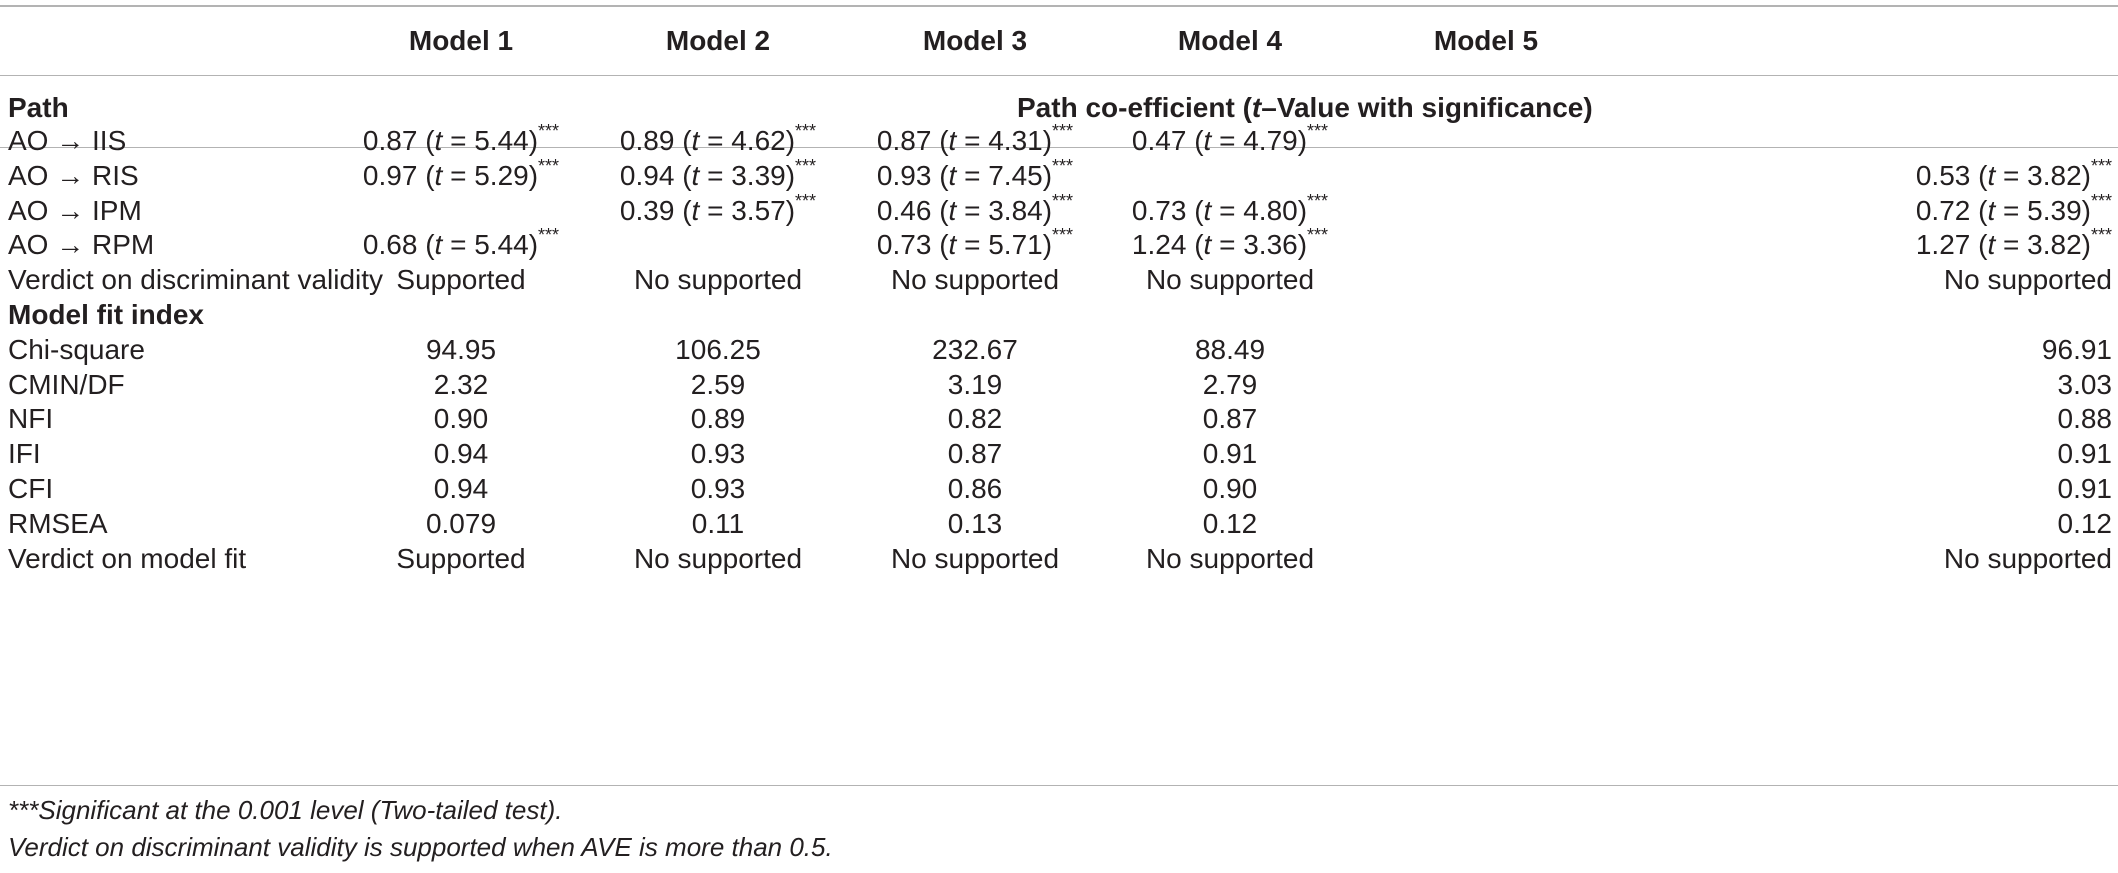  I want to click on coefficient: 0.89 (, so click(655, 140).